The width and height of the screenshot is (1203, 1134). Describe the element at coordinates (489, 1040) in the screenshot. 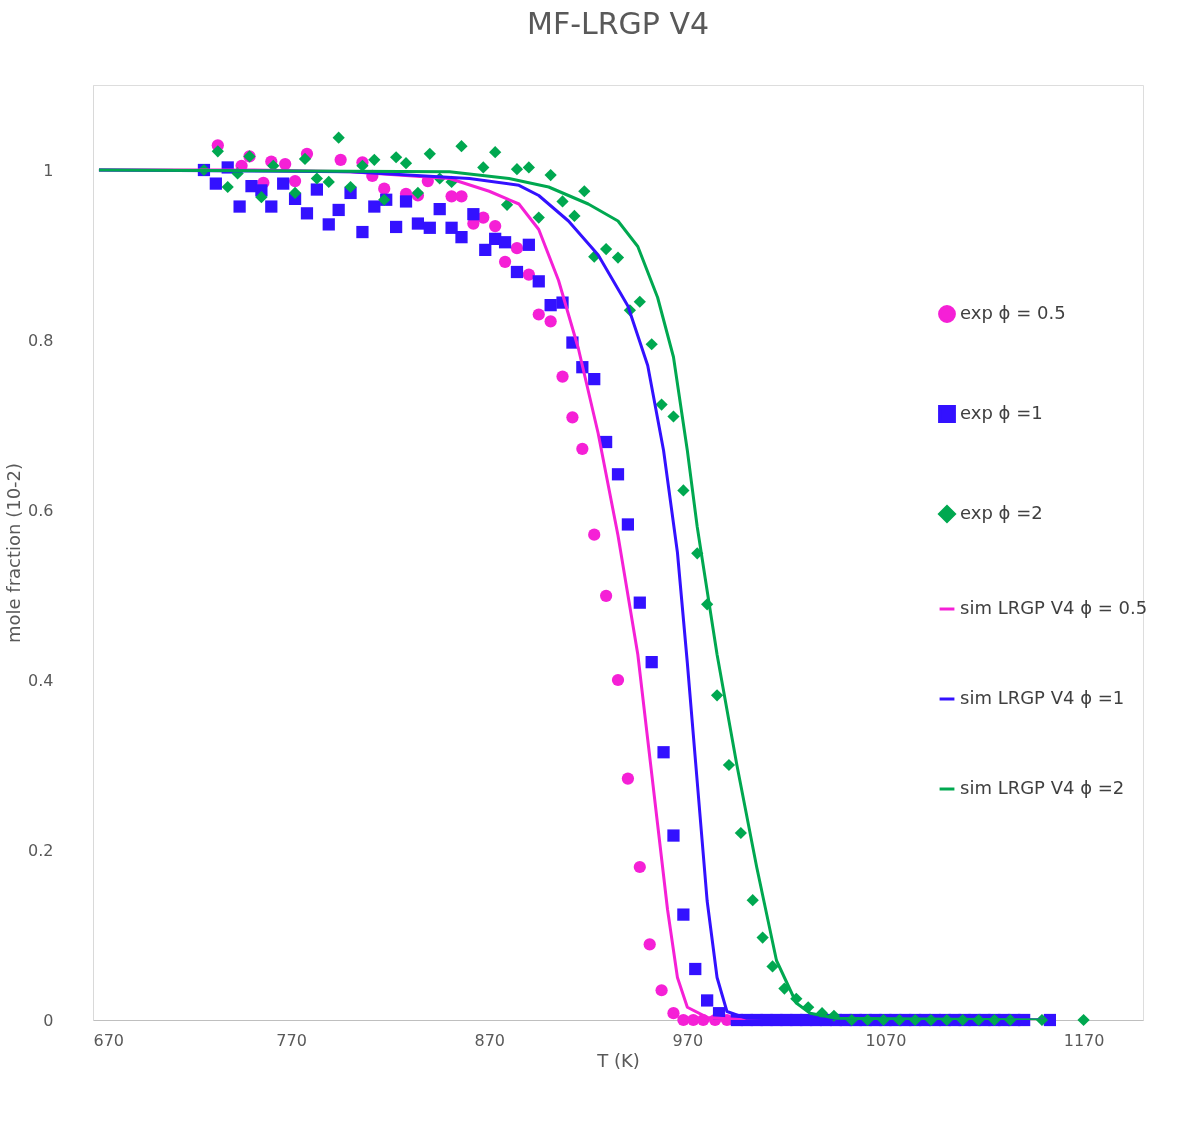

I see `x-tick-label: 870` at that location.